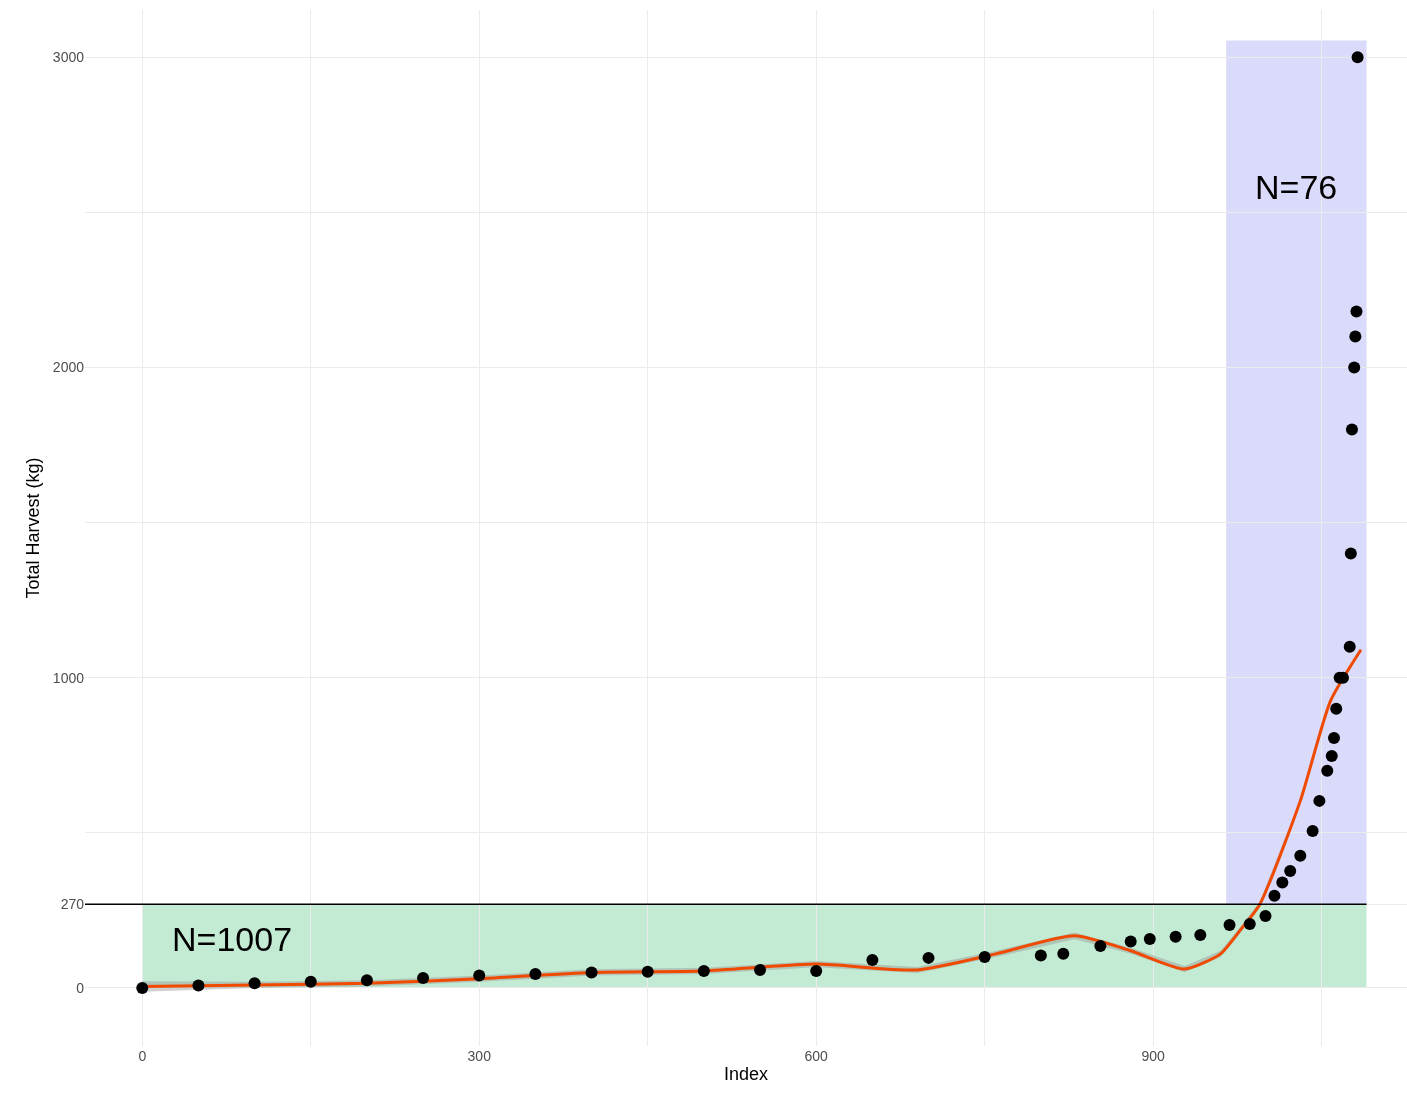  Describe the element at coordinates (1153, 1056) in the screenshot. I see `x-tick-label: 900` at that location.